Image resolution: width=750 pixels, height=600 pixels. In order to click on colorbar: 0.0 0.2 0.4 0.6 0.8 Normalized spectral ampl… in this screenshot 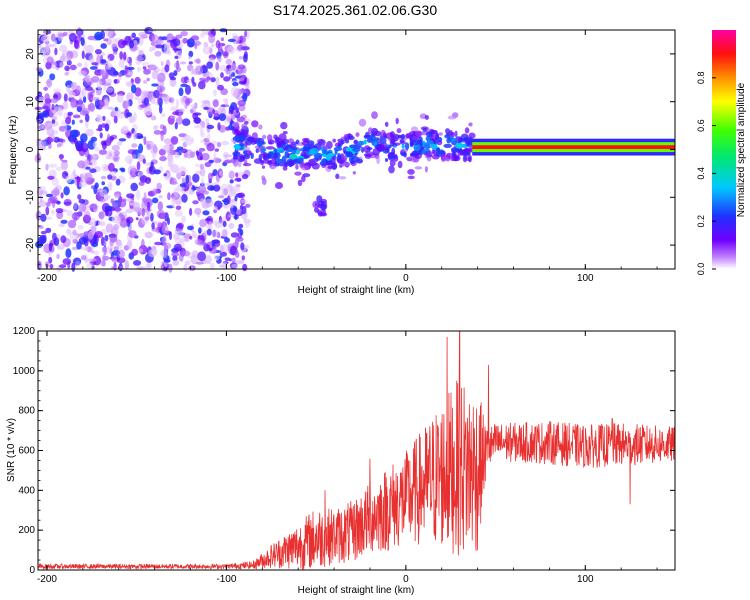, I will do `click(721, 152)`.